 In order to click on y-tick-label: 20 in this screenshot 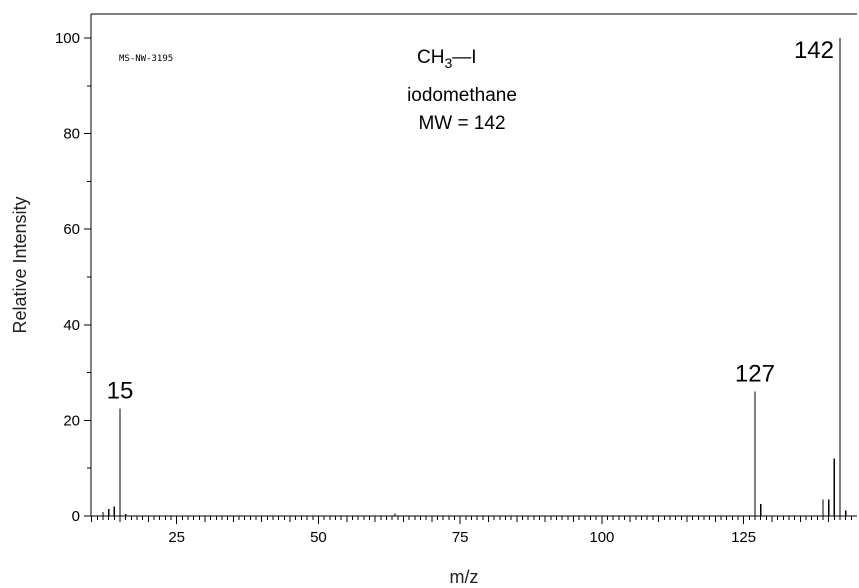, I will do `click(71, 420)`.